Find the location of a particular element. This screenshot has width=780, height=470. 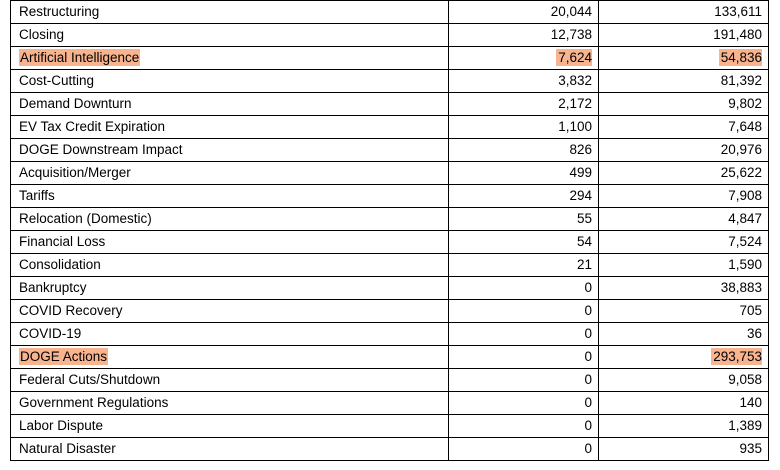

table-row: Cost-Cutting 3,832 81,392 is located at coordinates (389, 81).